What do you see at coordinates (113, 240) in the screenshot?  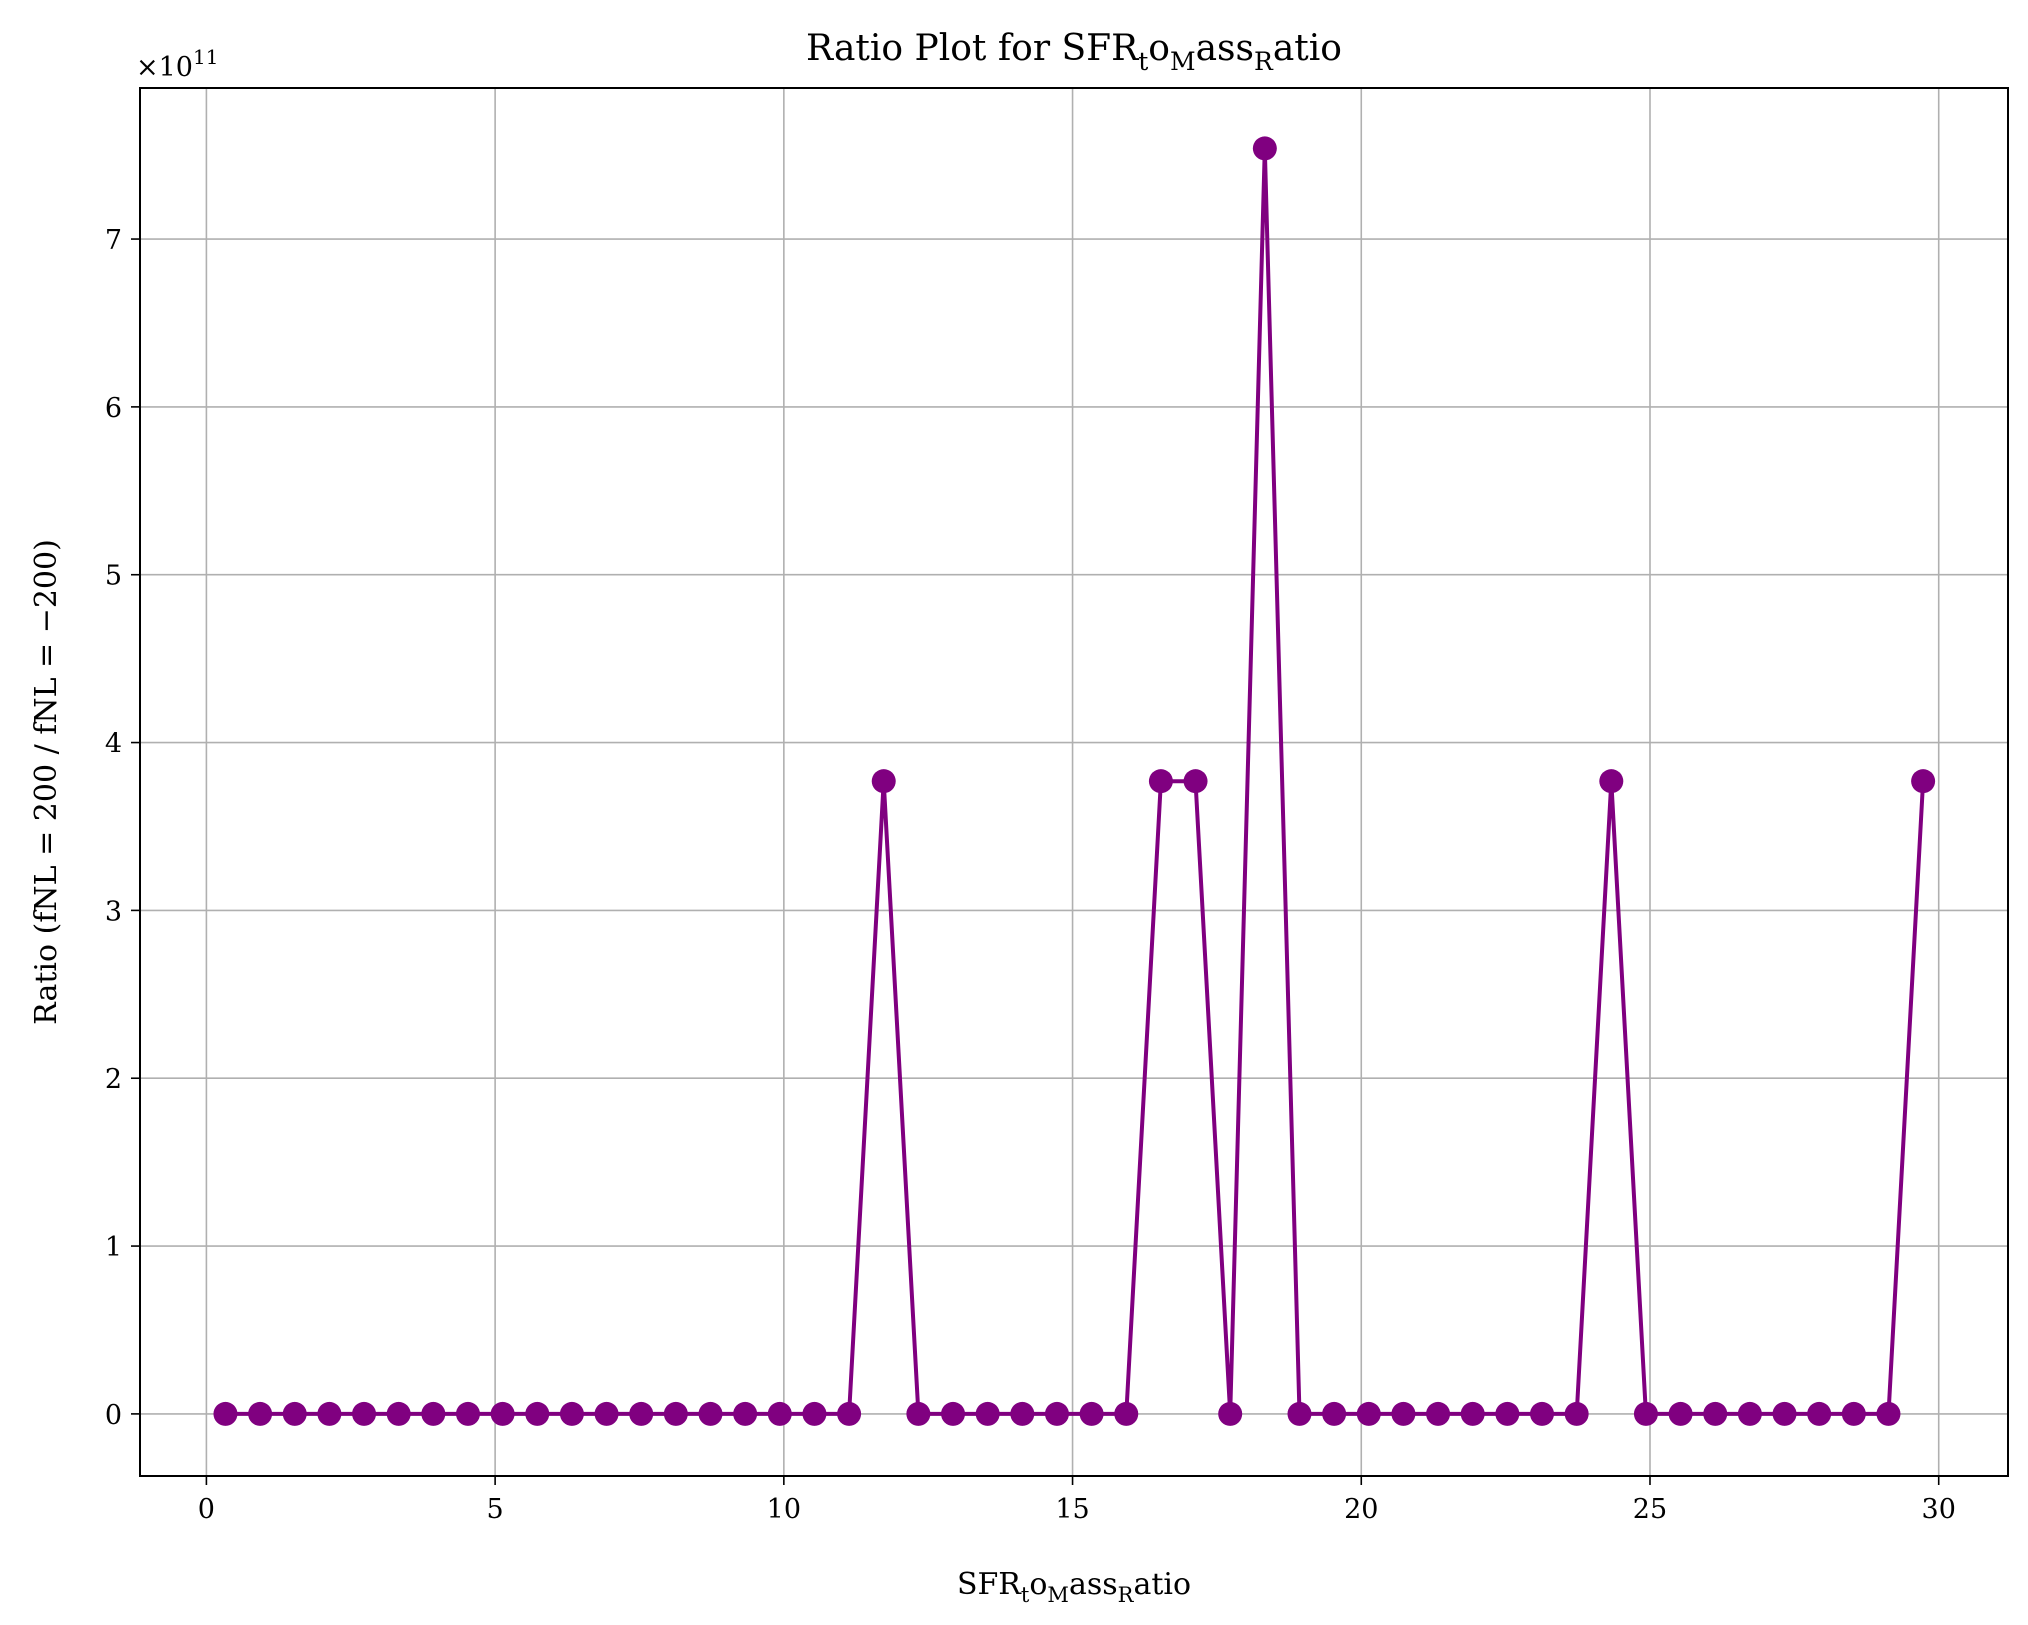 I see `y-tick-label: 7` at bounding box center [113, 240].